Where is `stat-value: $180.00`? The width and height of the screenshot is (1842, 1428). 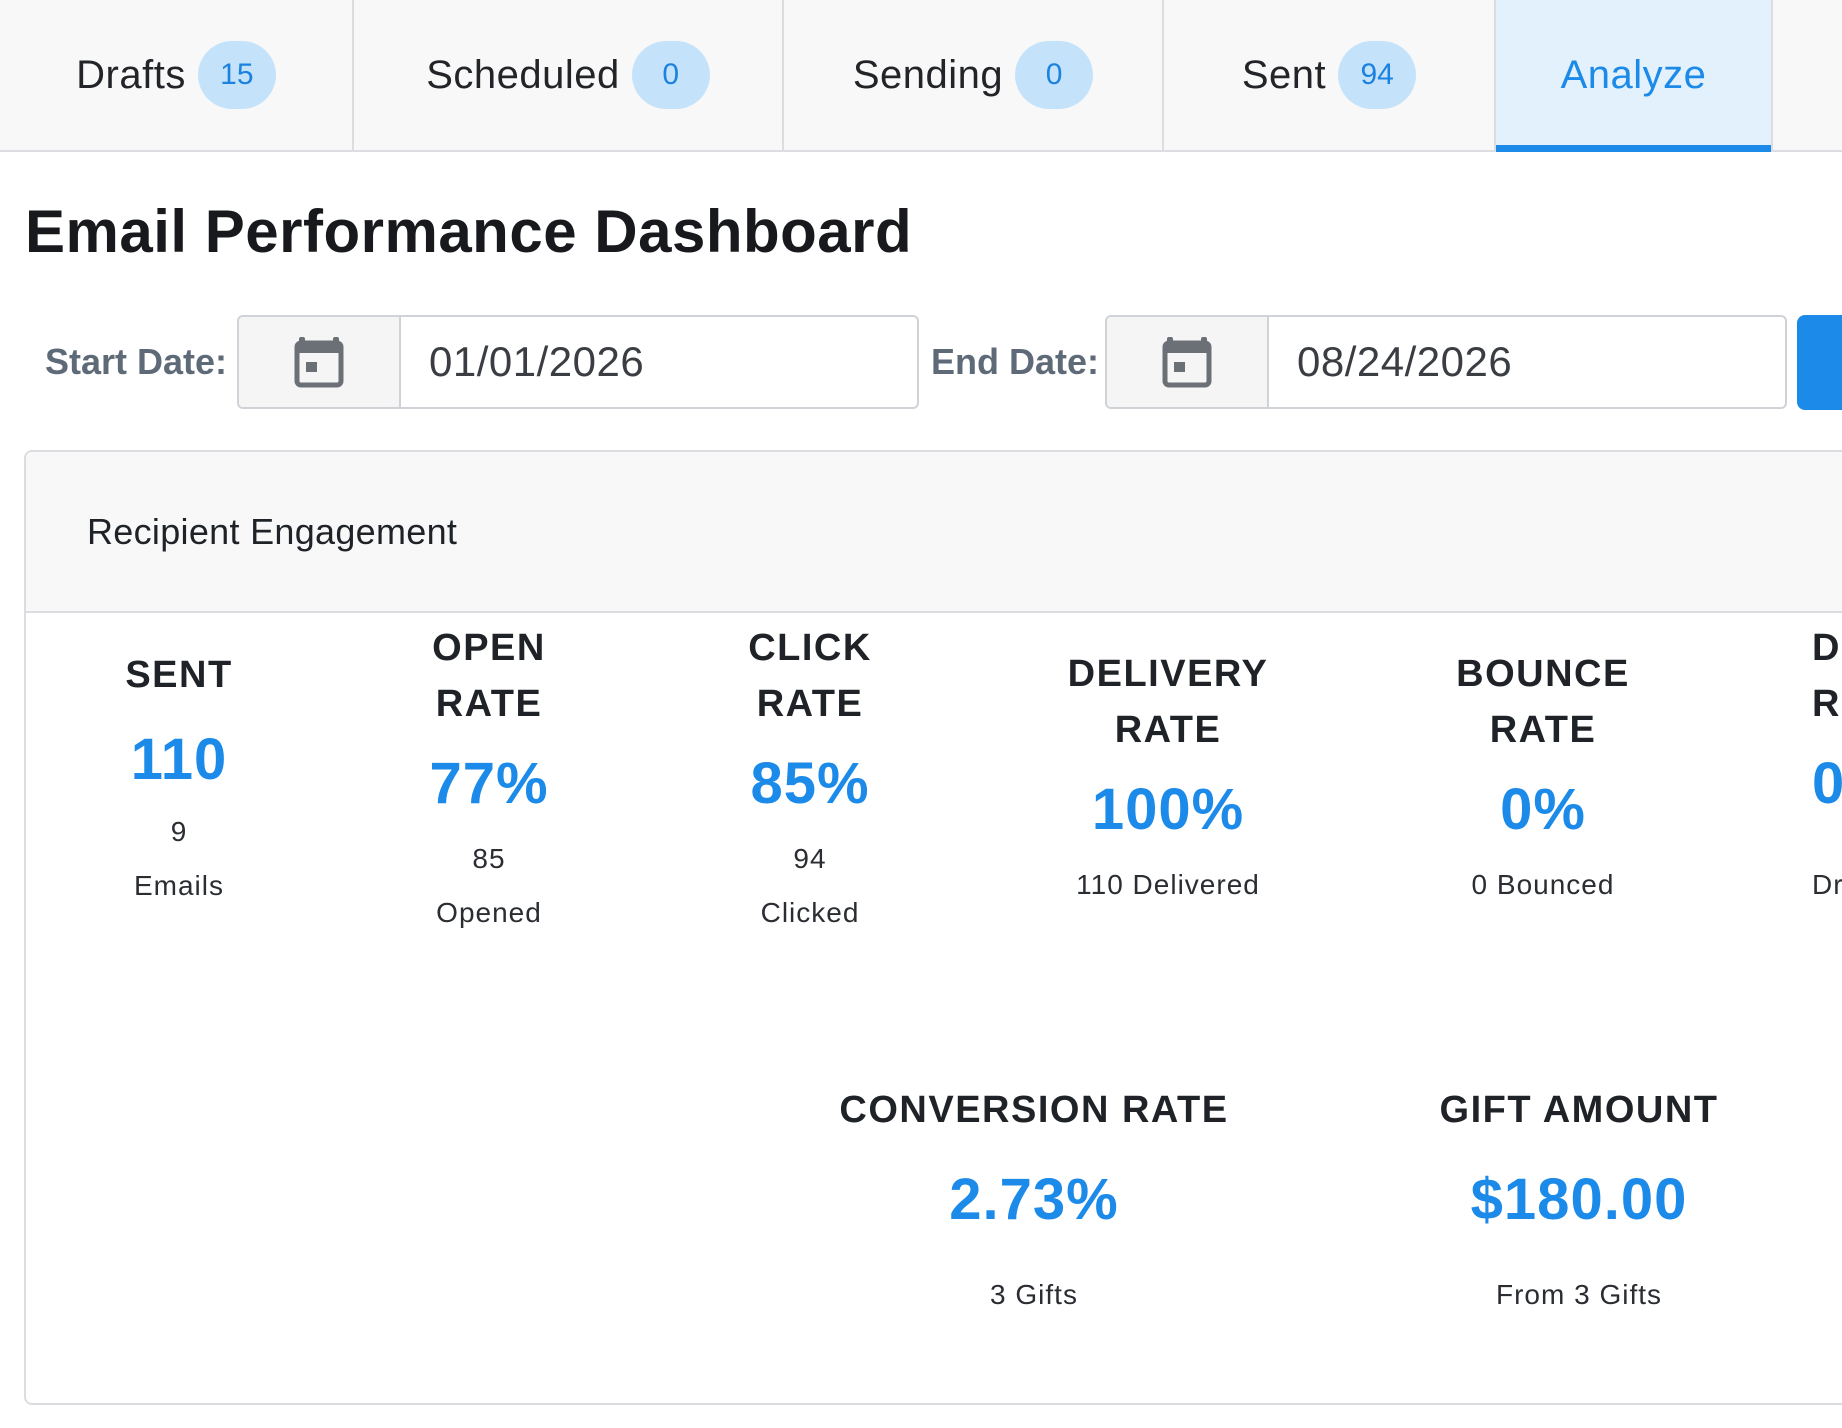
stat-value: $180.00 is located at coordinates (1579, 1199).